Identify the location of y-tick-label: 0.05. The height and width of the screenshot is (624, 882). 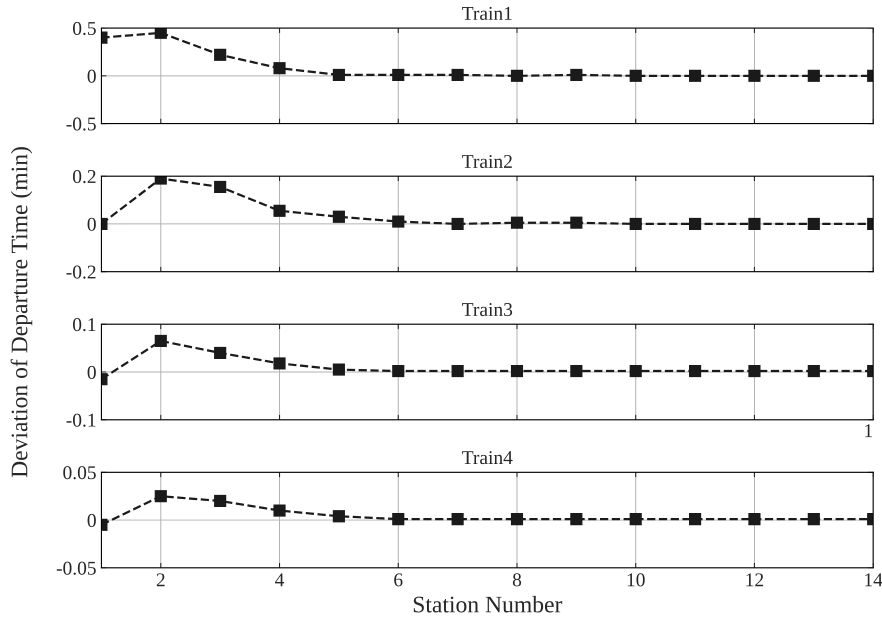
(79, 473).